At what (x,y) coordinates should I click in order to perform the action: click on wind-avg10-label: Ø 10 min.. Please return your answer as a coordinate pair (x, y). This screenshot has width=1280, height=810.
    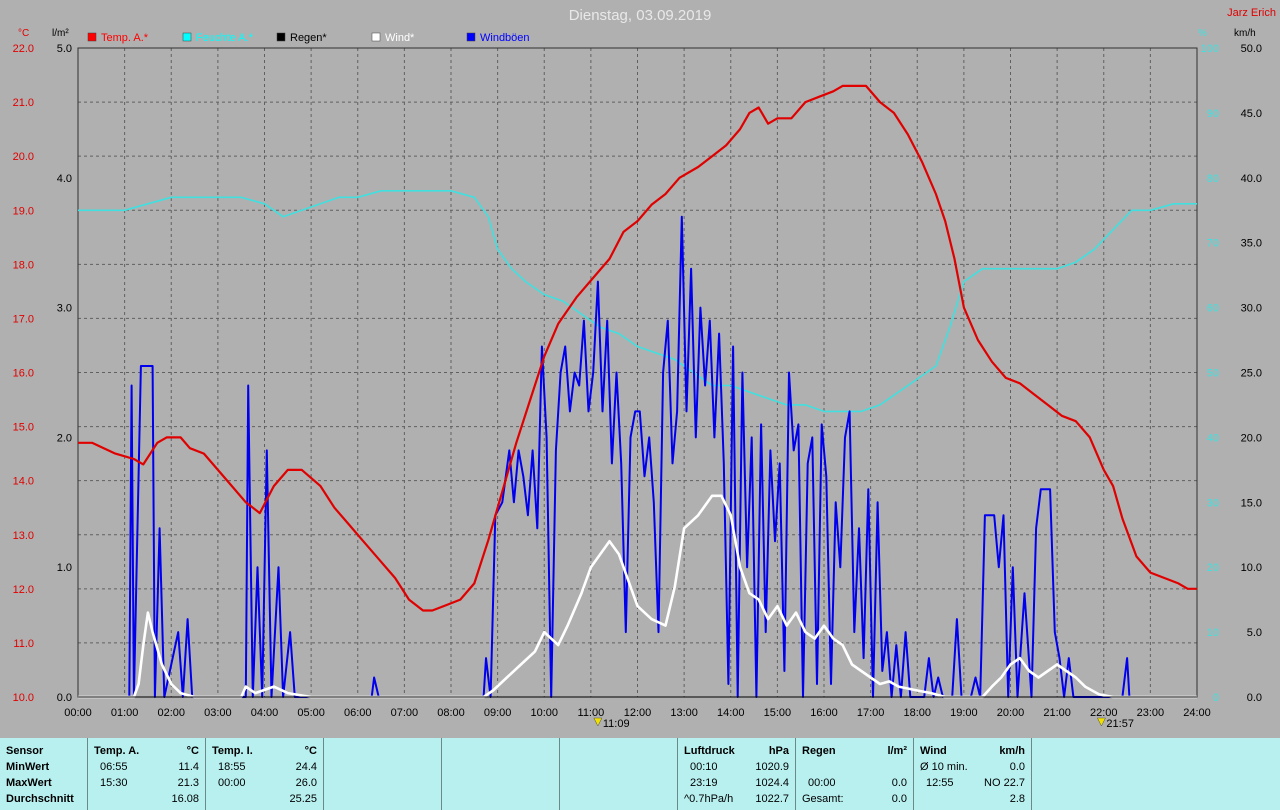
    Looking at the image, I should click on (944, 767).